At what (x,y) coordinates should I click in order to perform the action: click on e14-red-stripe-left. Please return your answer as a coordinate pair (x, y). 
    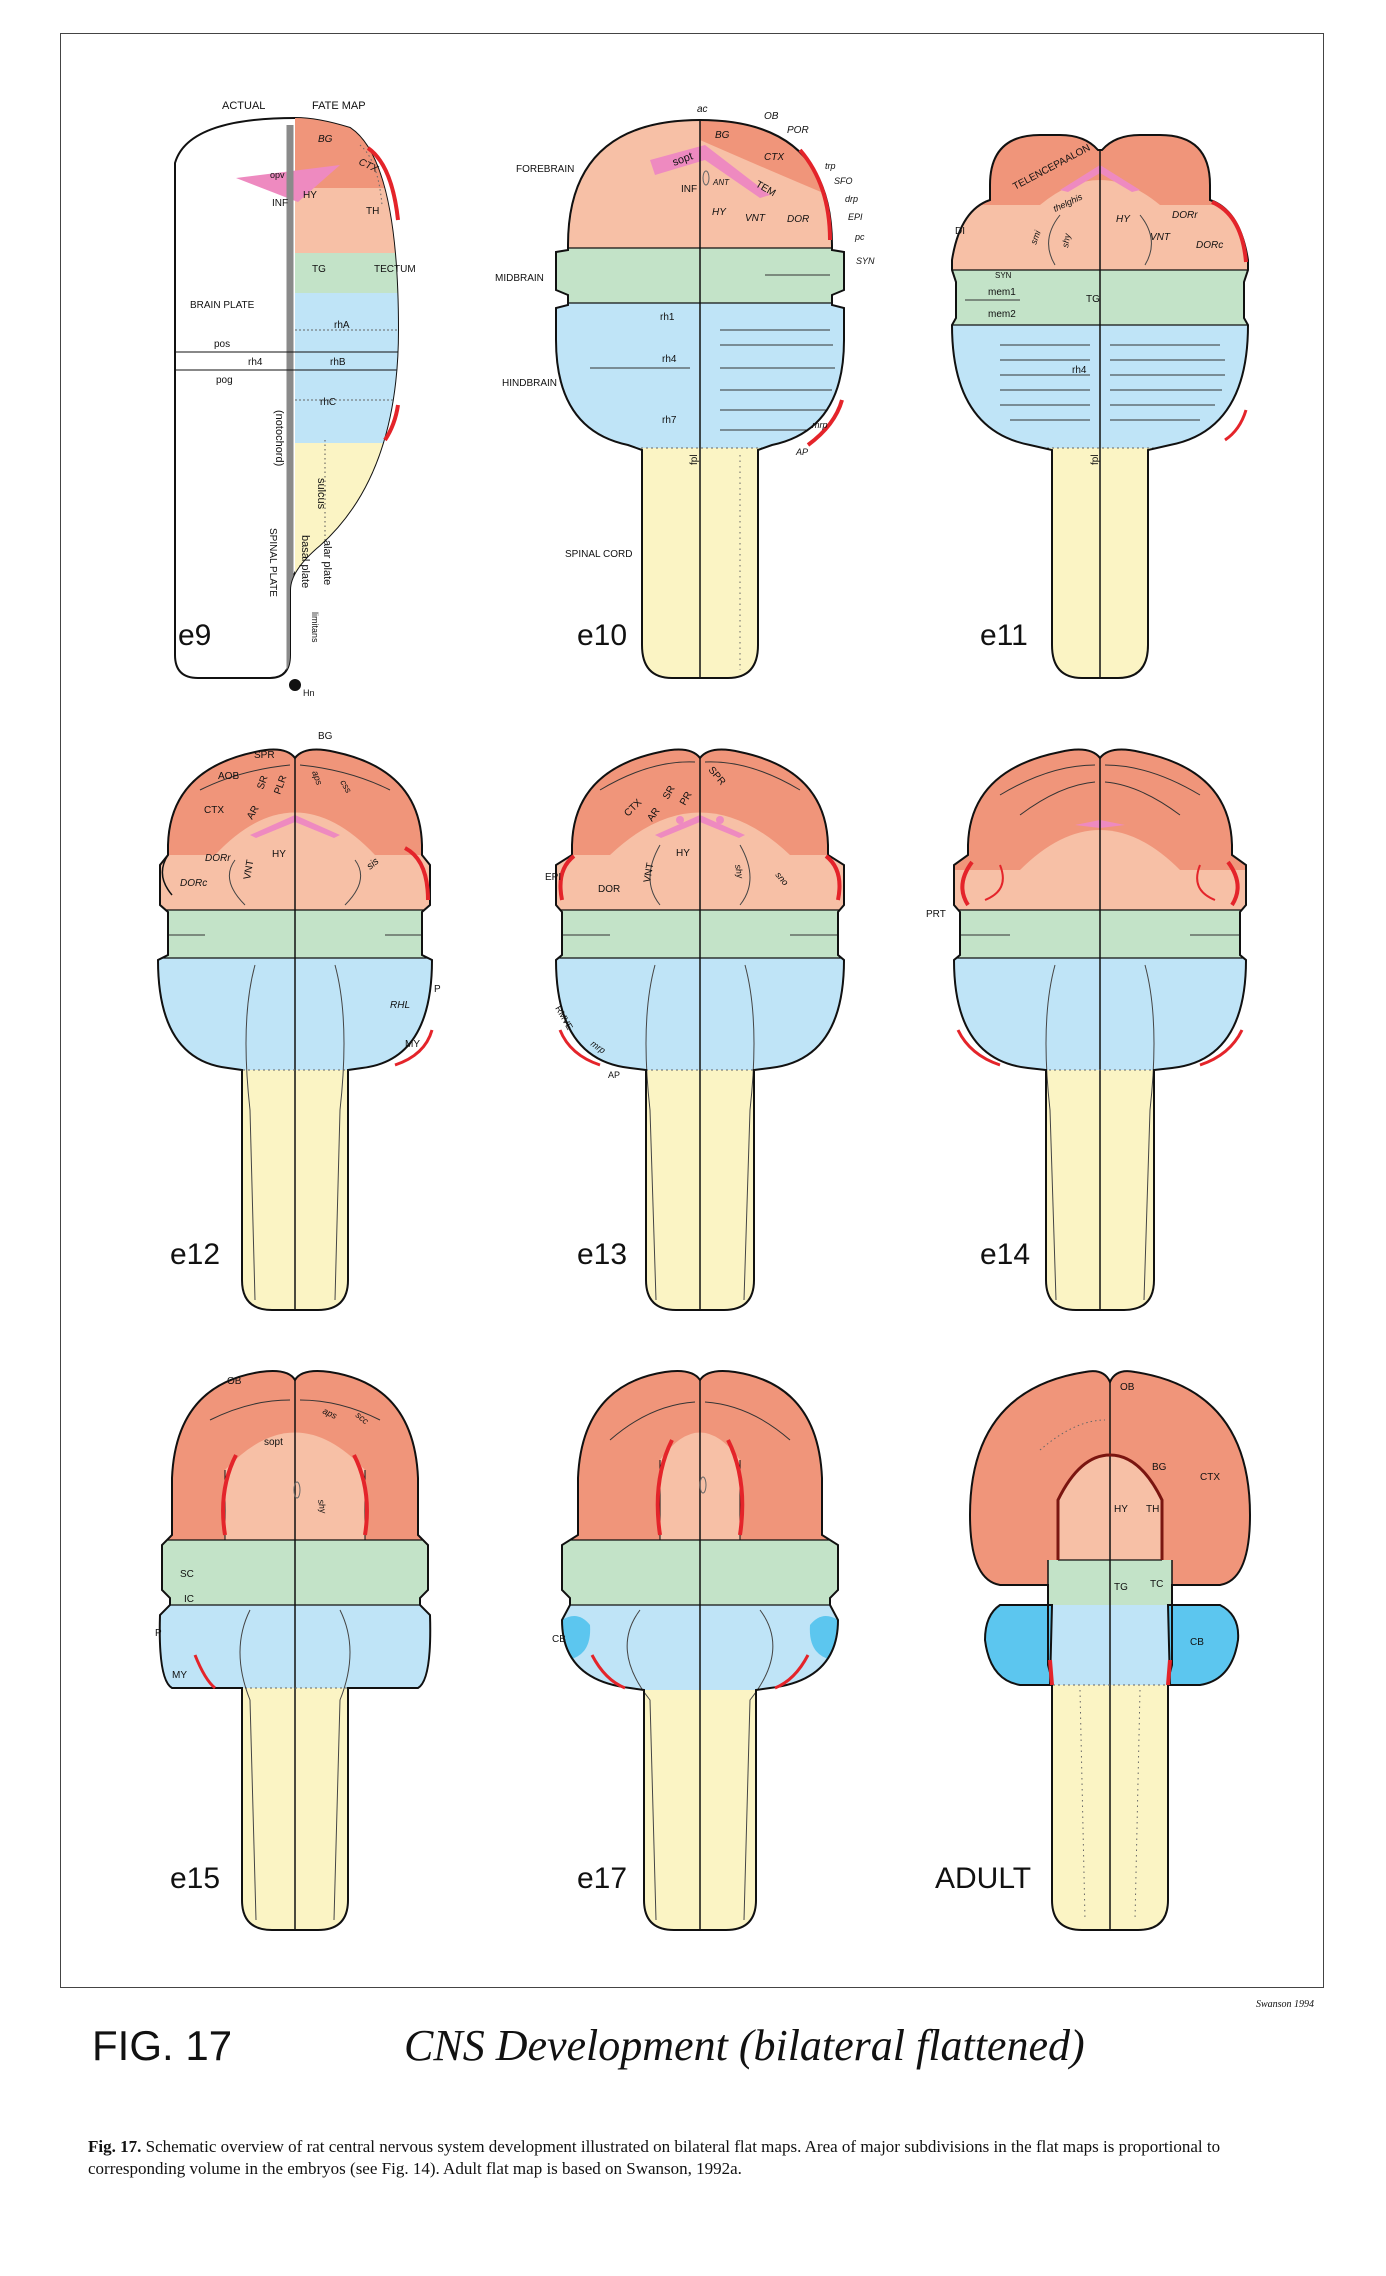
    Looking at the image, I should click on (967, 883).